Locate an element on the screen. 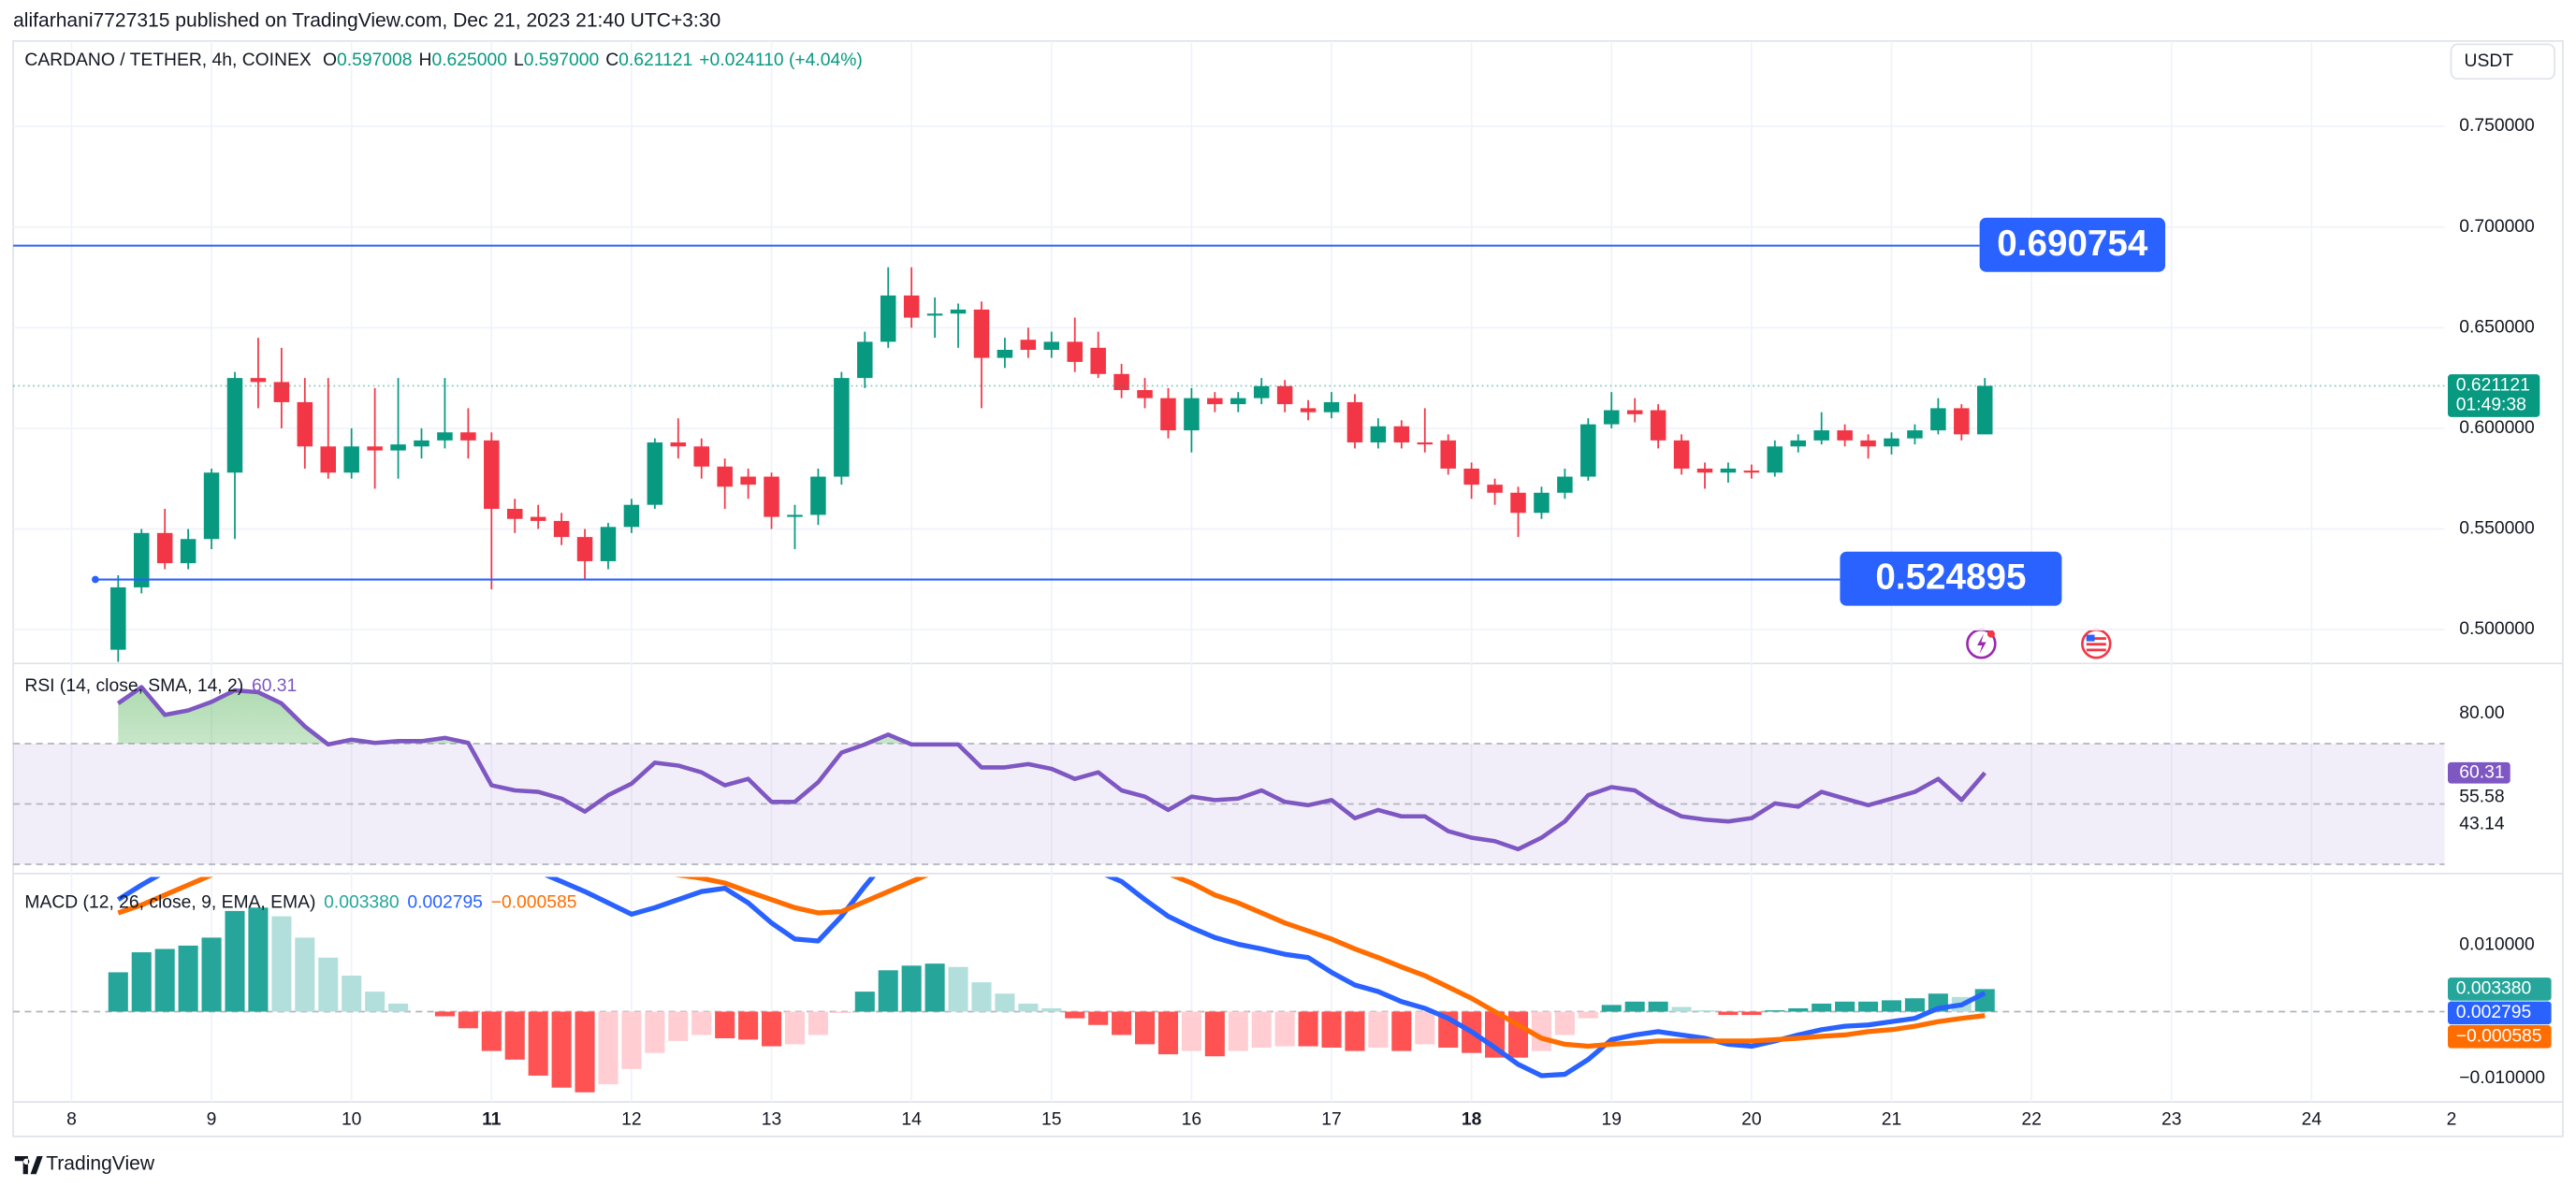  event-icon is located at coordinates (1981, 643).